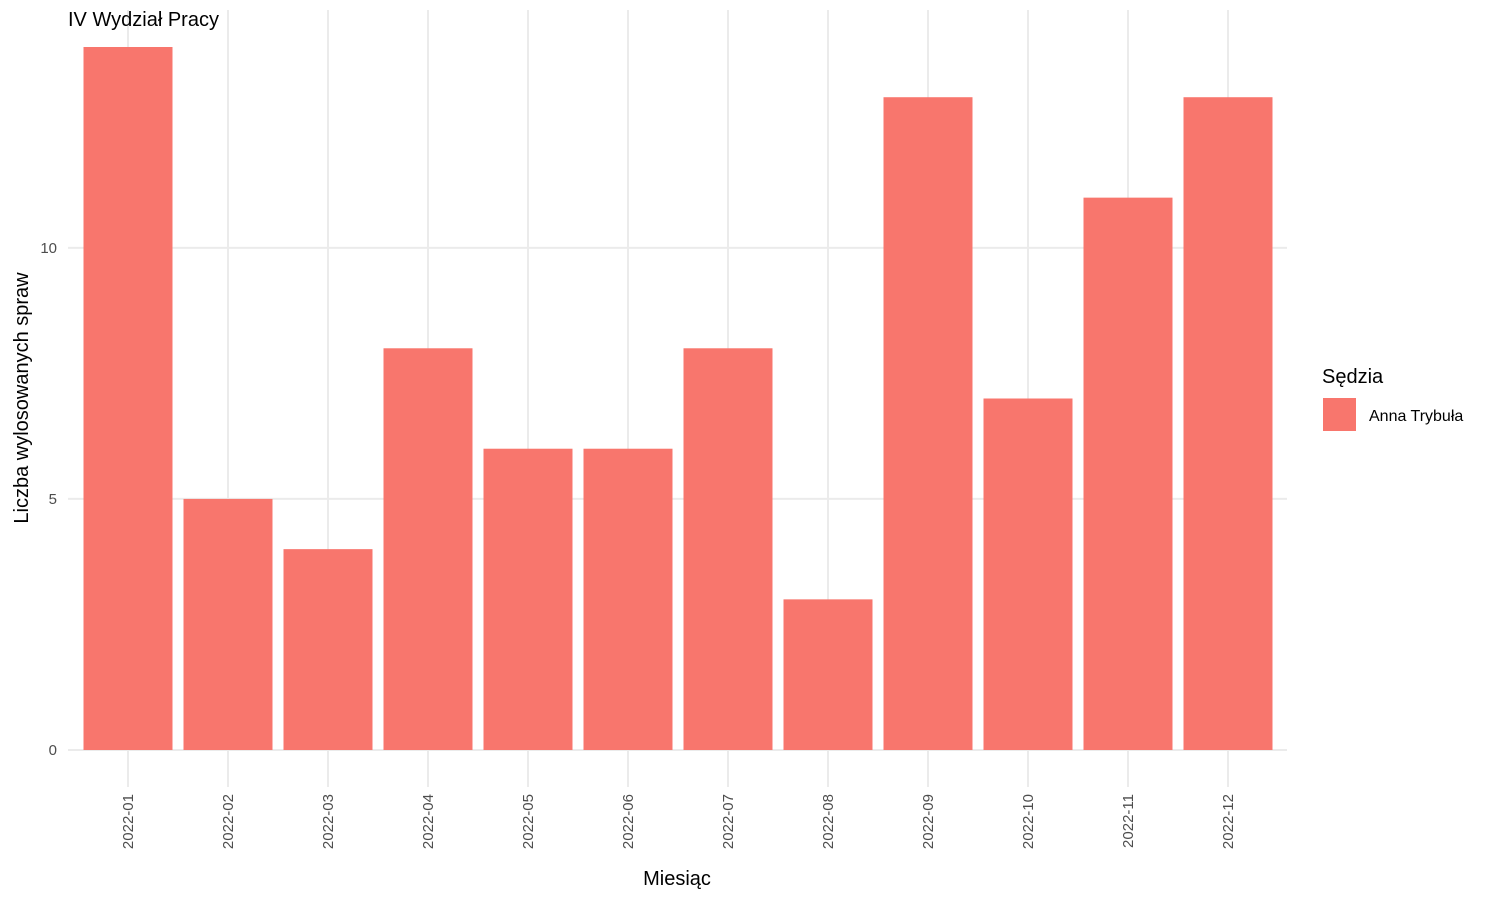 The width and height of the screenshot is (1500, 900). Describe the element at coordinates (728, 821) in the screenshot. I see `x-tick-label: 2022-07` at that location.